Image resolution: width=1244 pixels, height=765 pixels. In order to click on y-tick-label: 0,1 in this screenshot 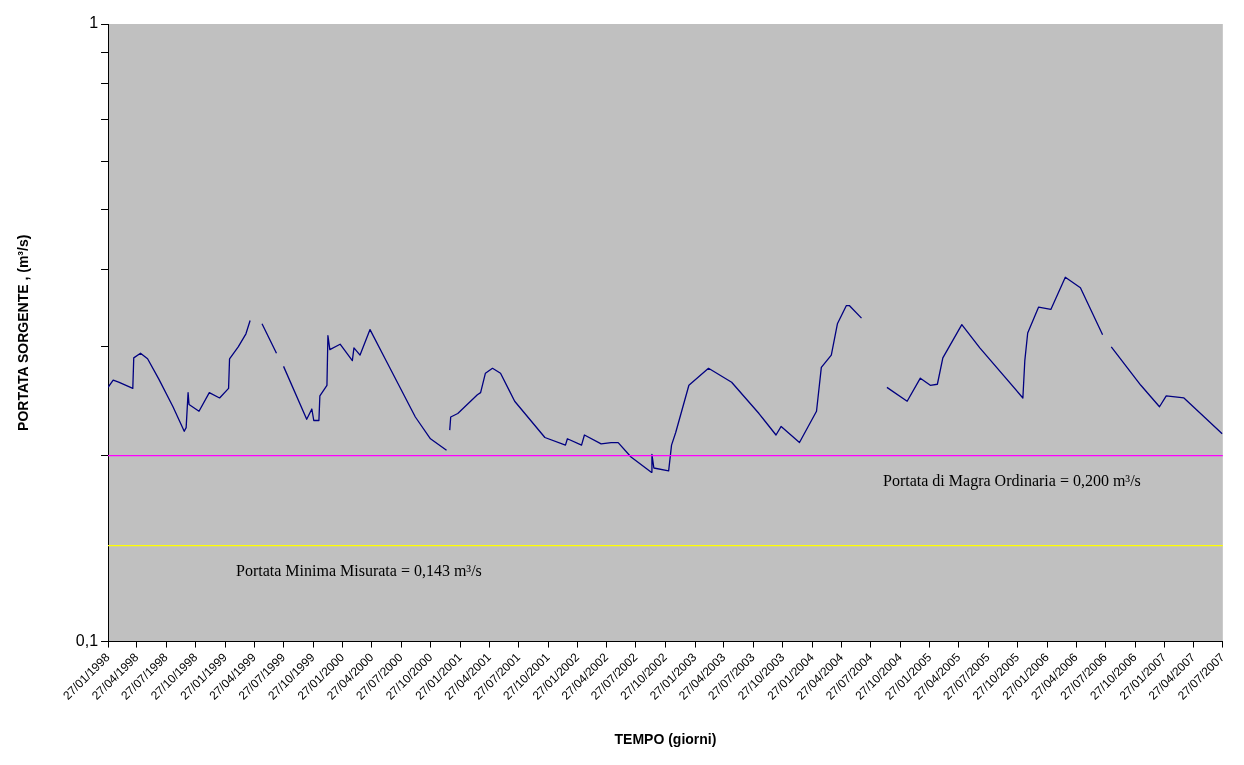, I will do `click(87, 640)`.